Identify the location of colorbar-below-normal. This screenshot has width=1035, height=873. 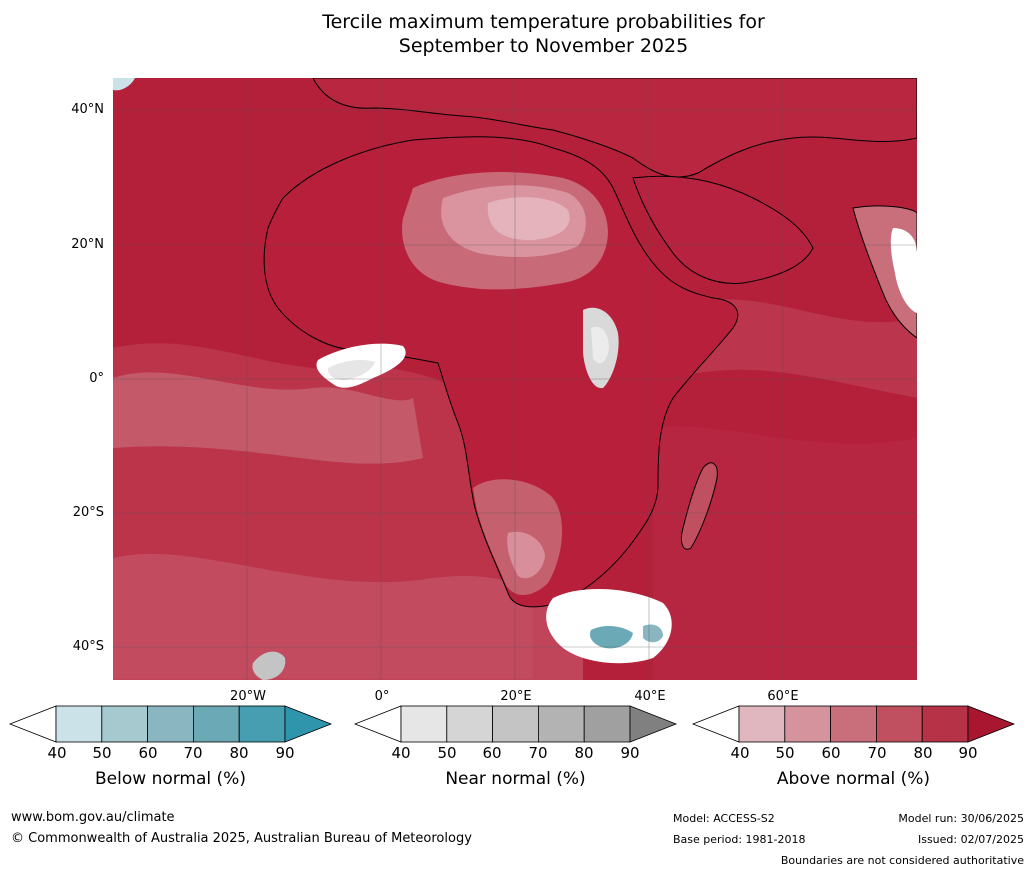
(170, 724).